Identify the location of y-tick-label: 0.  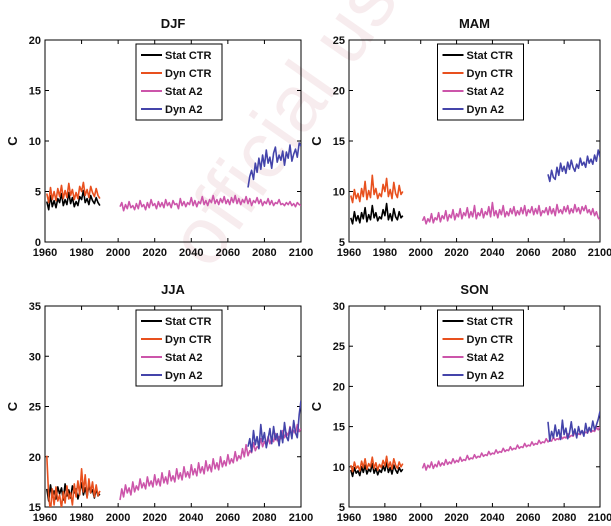
(38, 243).